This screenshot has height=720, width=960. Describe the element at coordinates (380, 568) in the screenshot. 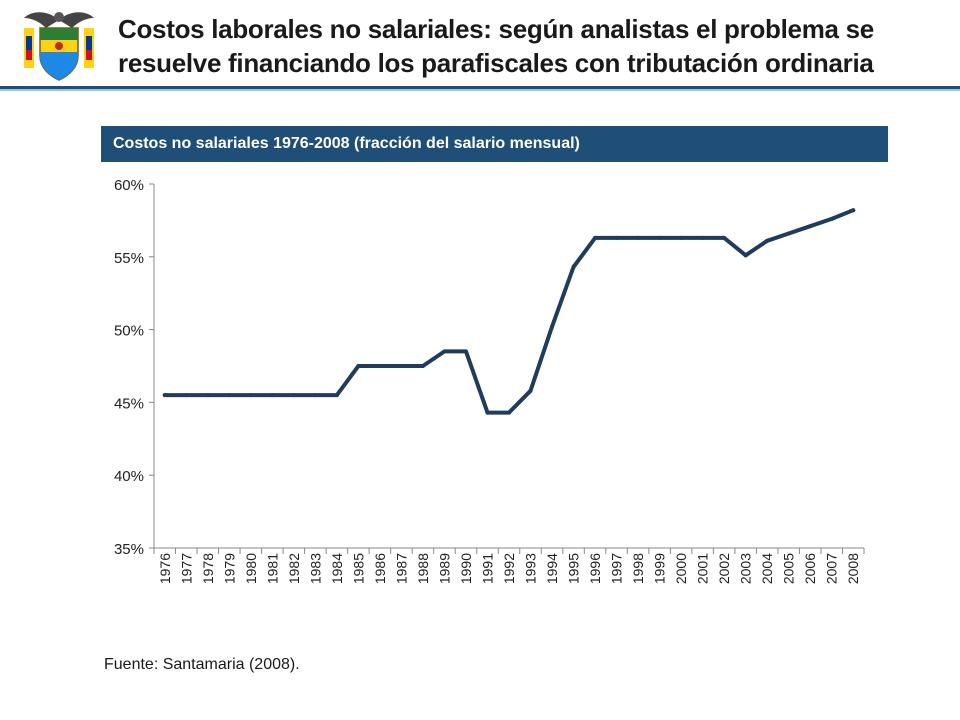

I see `x-tick-label: 1986` at that location.